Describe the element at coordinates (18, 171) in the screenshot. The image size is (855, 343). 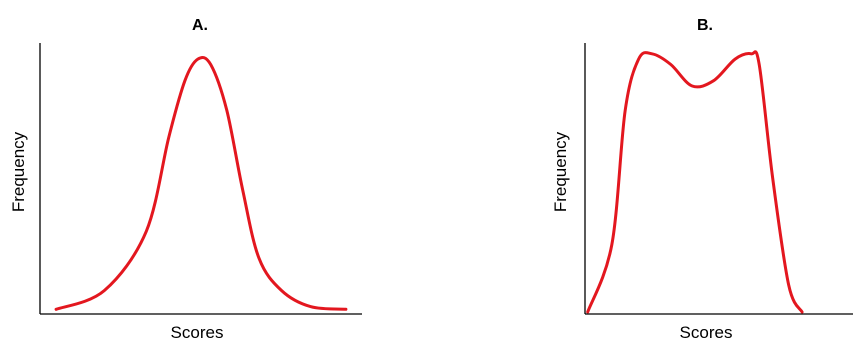
I see `chart-a-y-label: Frequency` at that location.